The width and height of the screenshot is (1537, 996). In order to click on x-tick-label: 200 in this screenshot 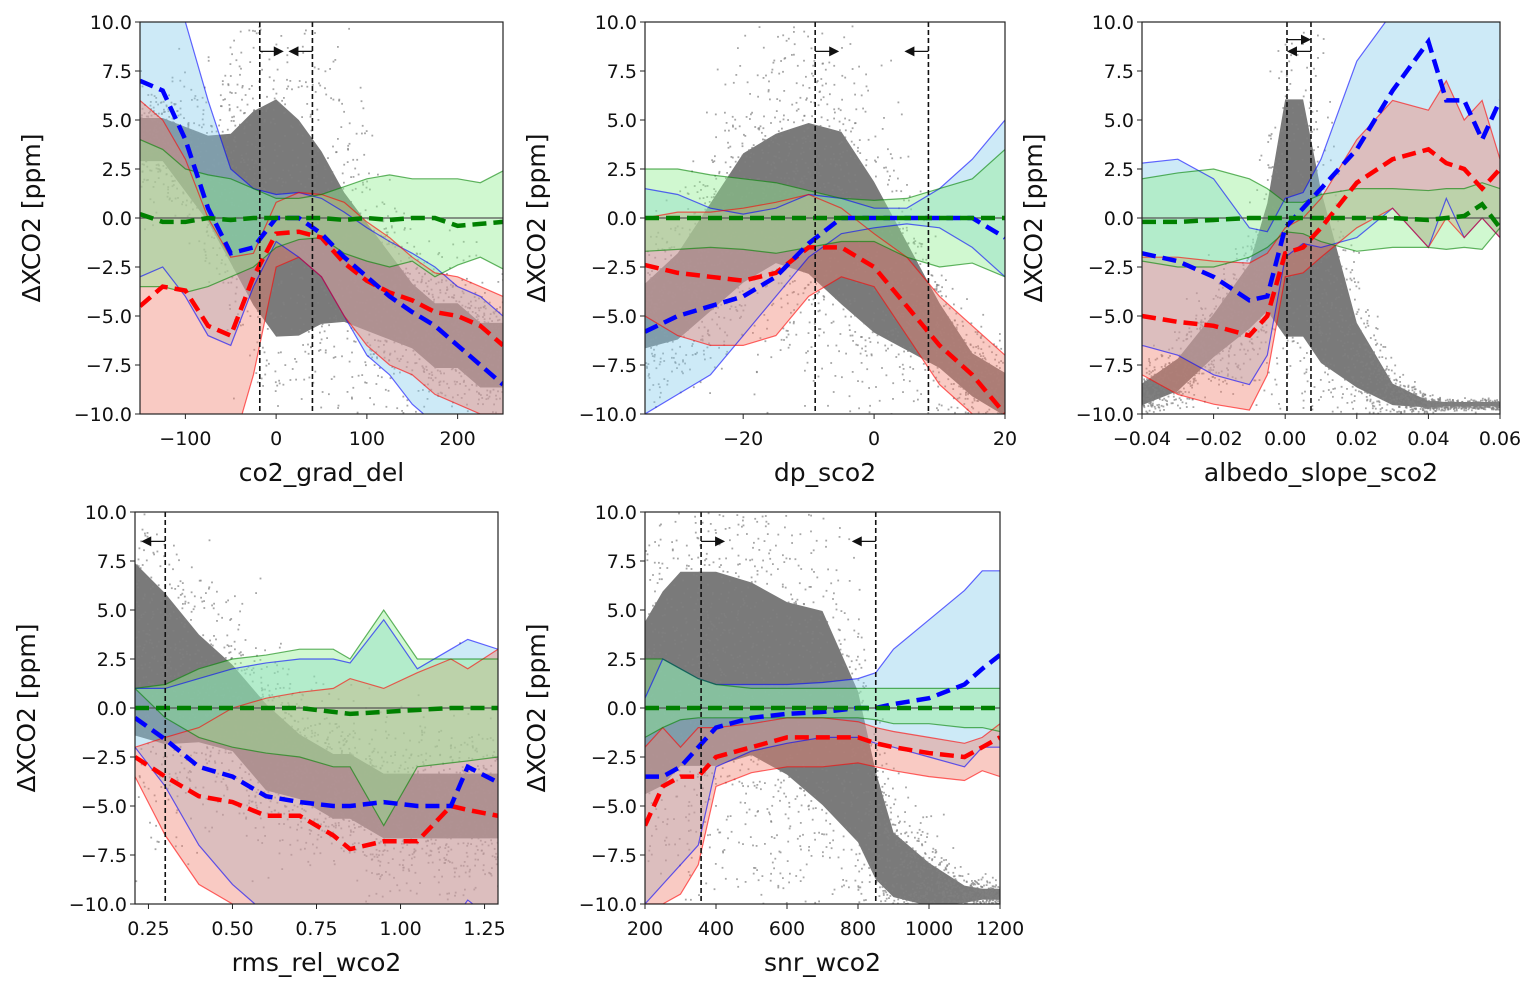, I will do `click(457, 439)`.